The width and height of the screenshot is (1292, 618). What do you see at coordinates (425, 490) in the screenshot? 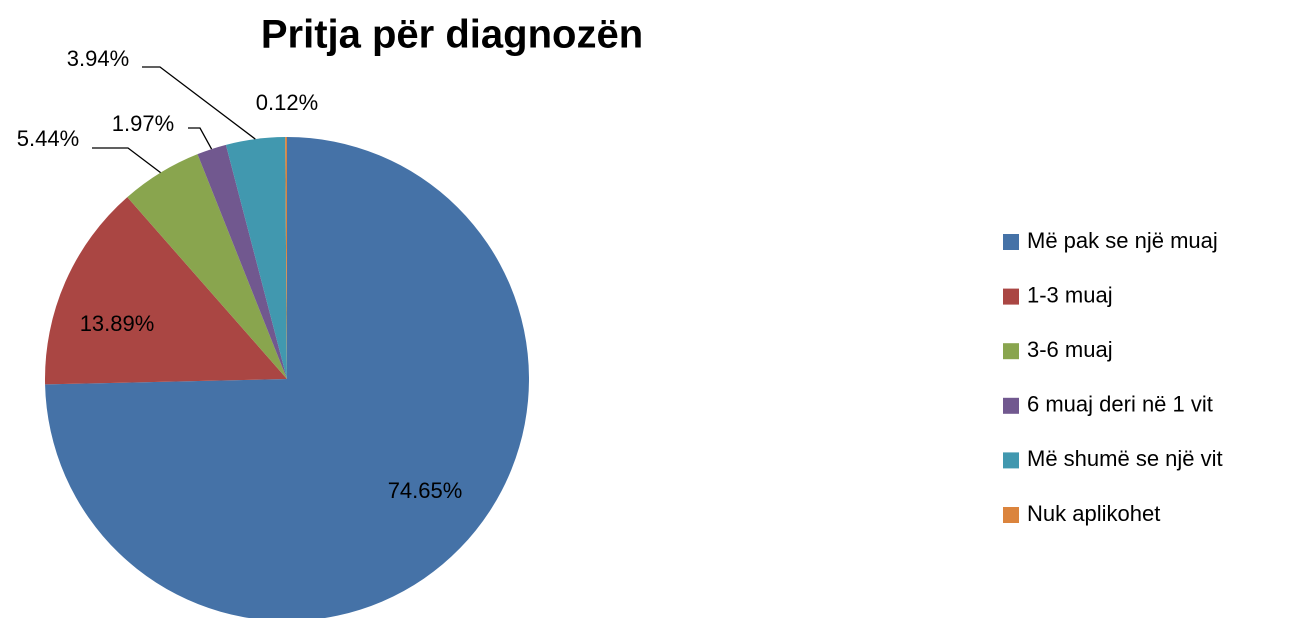
I see `data-label: 74.65%` at bounding box center [425, 490].